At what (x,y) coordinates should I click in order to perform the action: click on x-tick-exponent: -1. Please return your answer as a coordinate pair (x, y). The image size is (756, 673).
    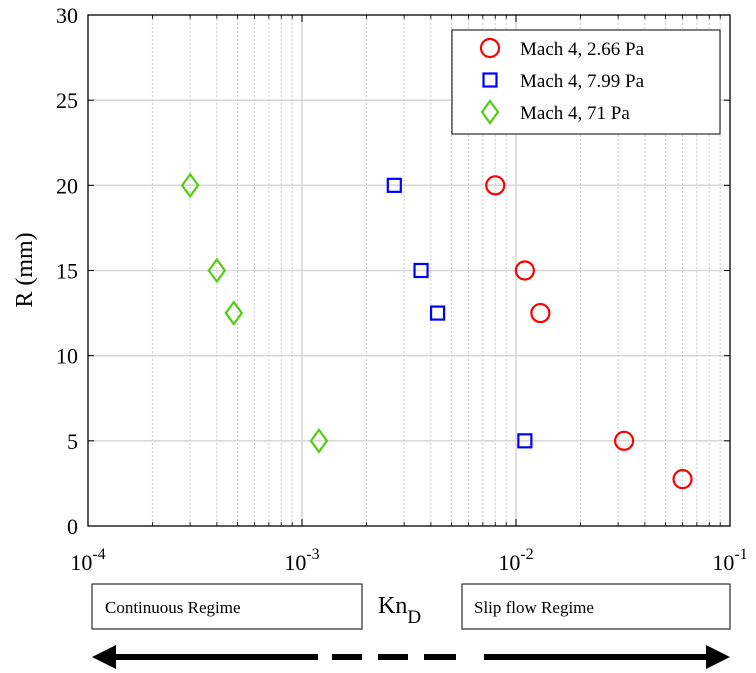
    Looking at the image, I should click on (740, 554).